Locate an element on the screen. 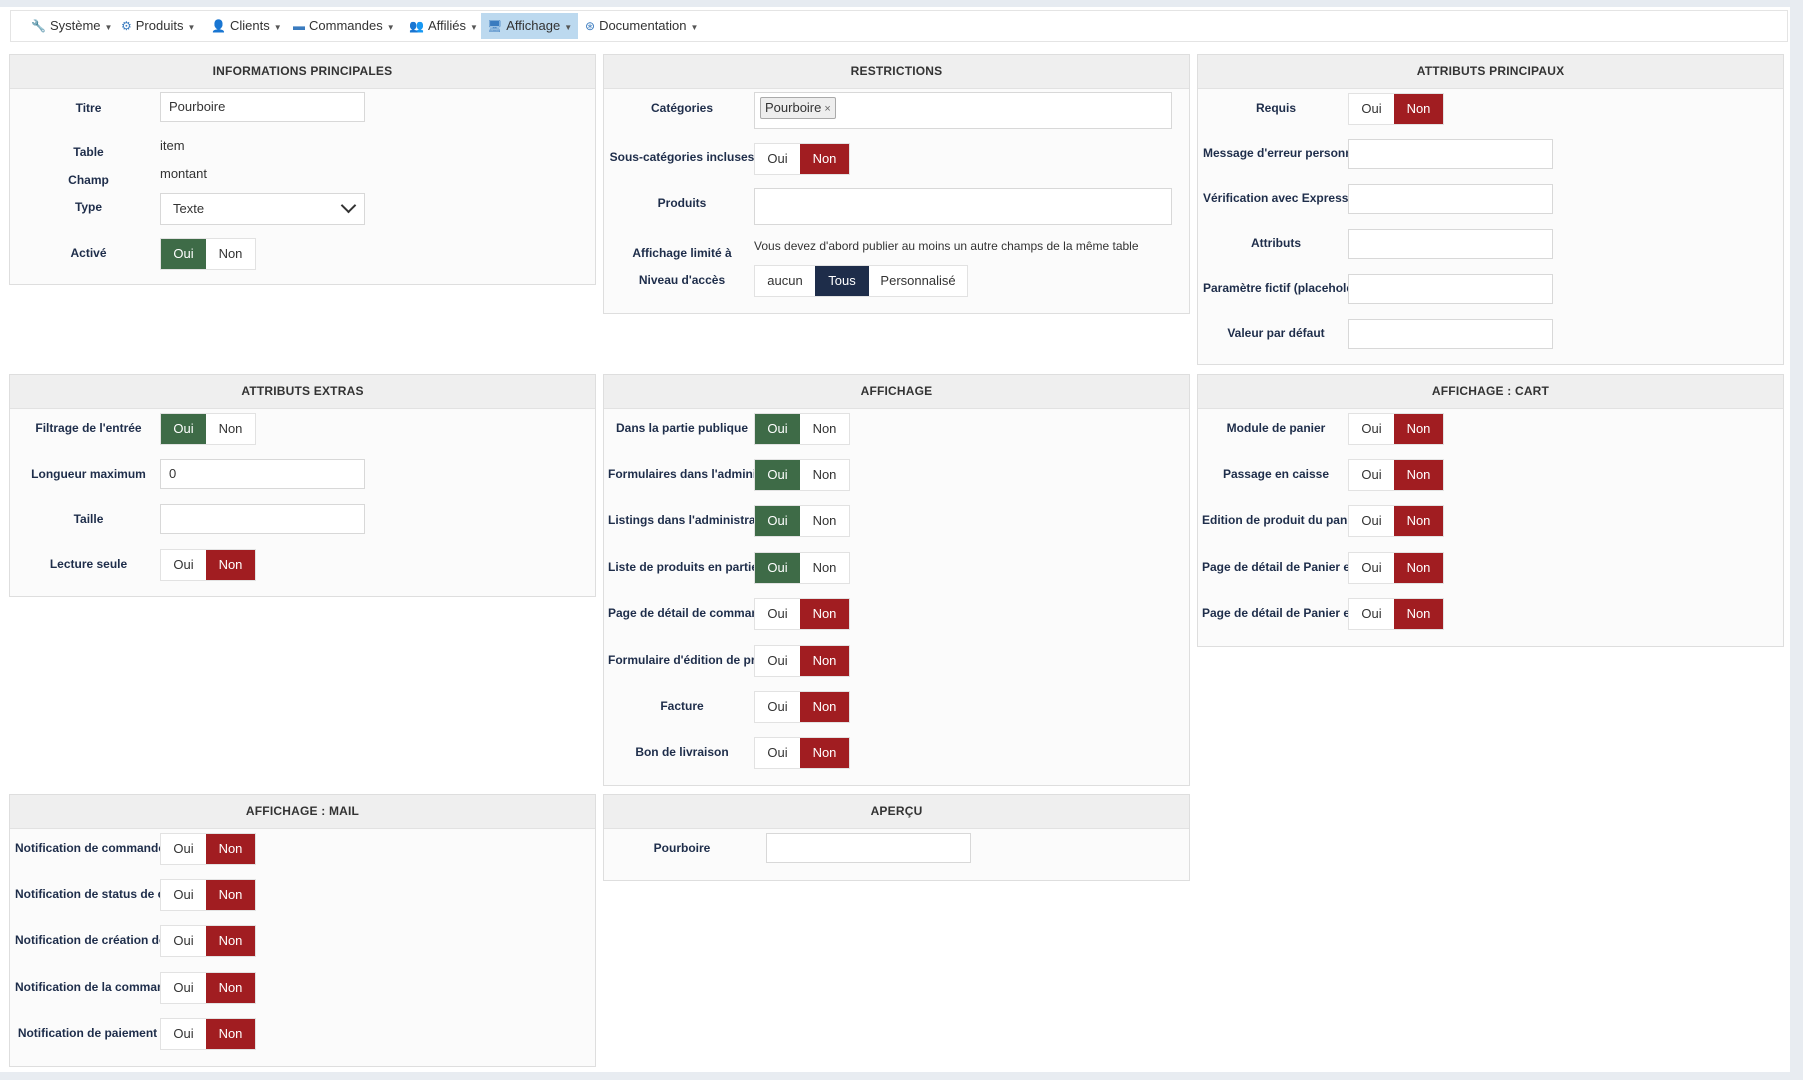 This screenshot has width=1803, height=1080. cart-row: Edition de produit du panier Oui Non is located at coordinates (1490, 521).